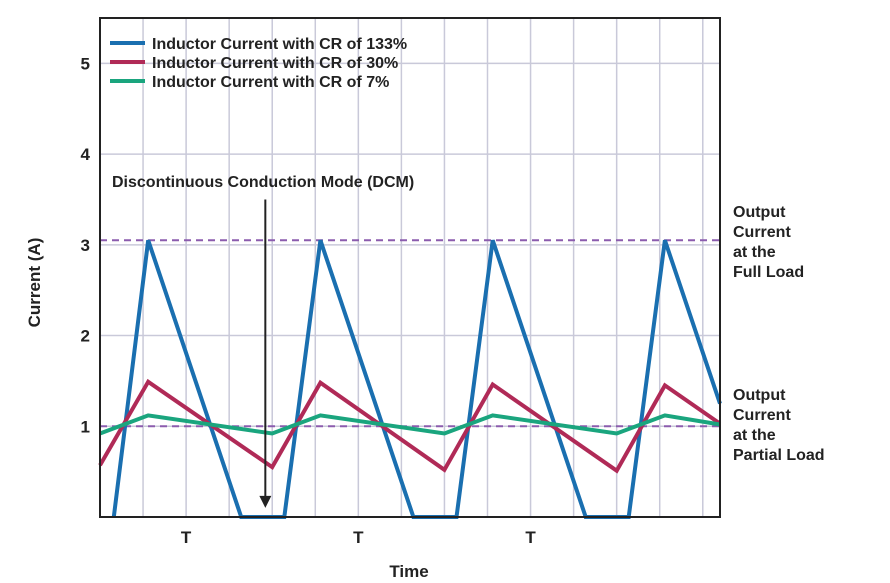 The image size is (890, 583). Describe the element at coordinates (754, 252) in the screenshot. I see `reference-label-0-line-2: at the` at that location.